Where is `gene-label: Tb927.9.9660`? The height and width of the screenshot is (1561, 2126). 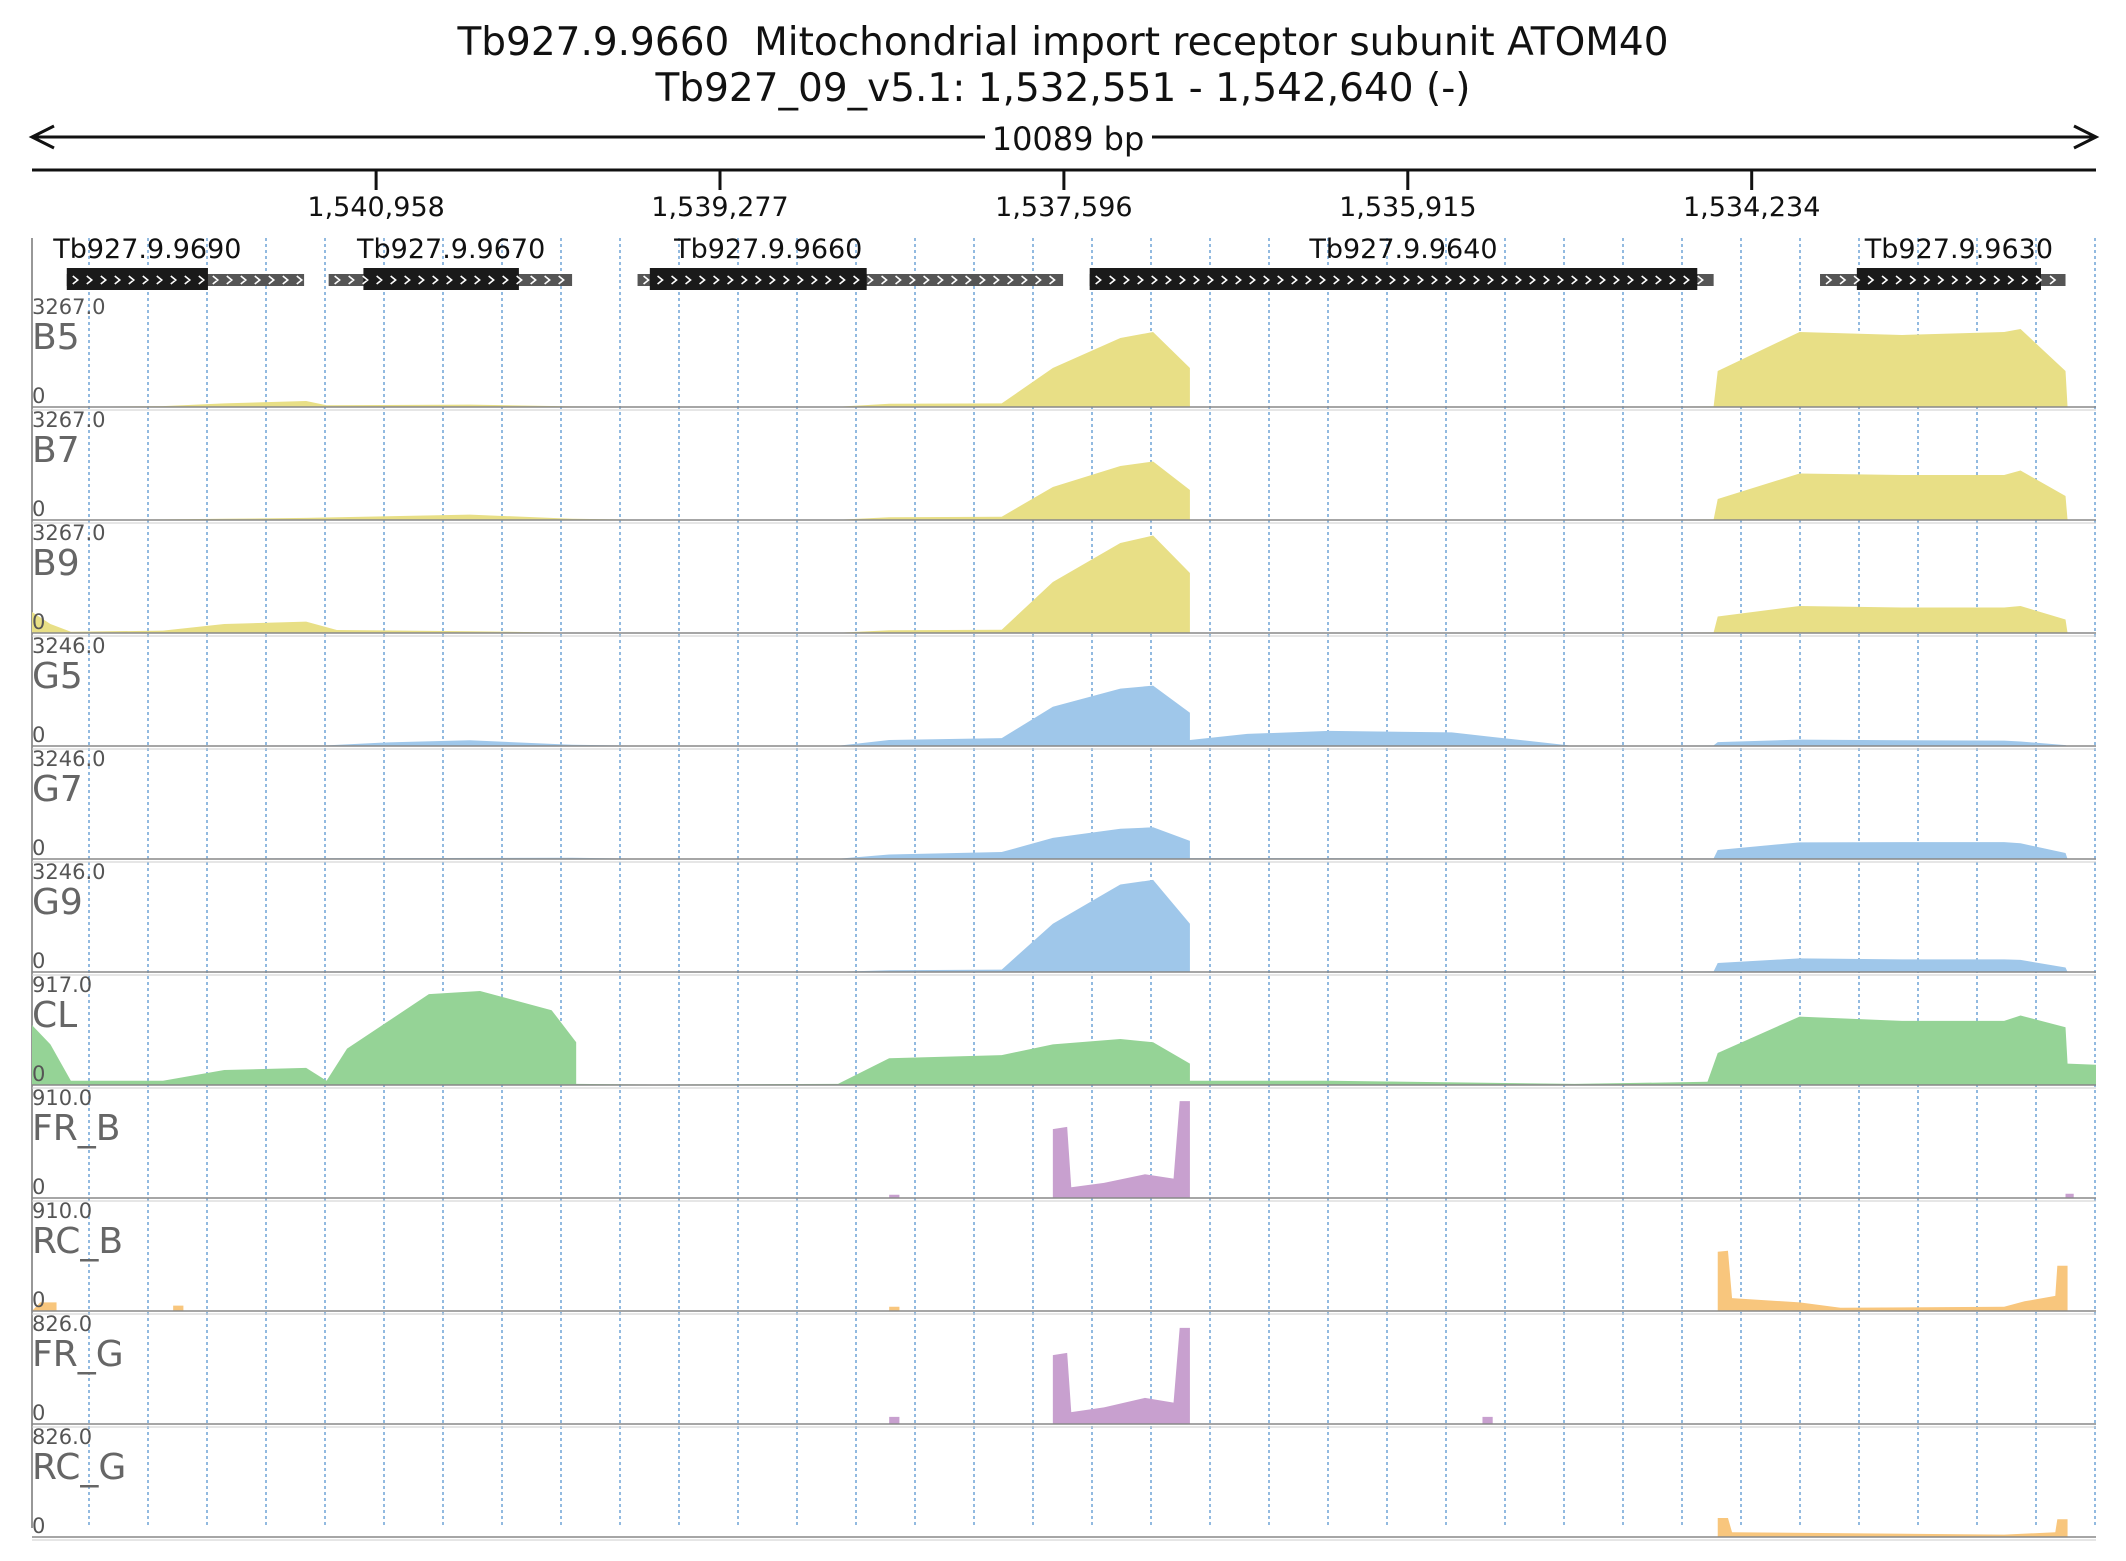 gene-label: Tb927.9.9660 is located at coordinates (767, 249).